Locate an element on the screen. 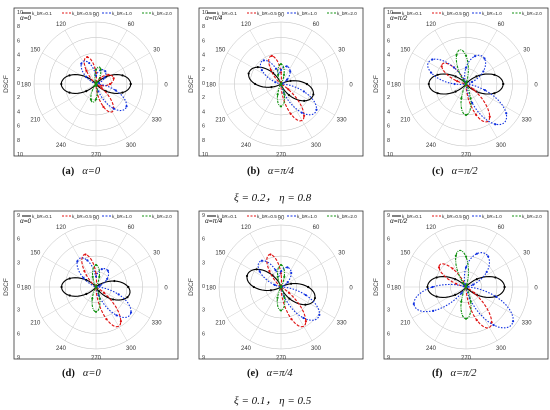  radial-tick-label: 3 is located at coordinates (18, 263).